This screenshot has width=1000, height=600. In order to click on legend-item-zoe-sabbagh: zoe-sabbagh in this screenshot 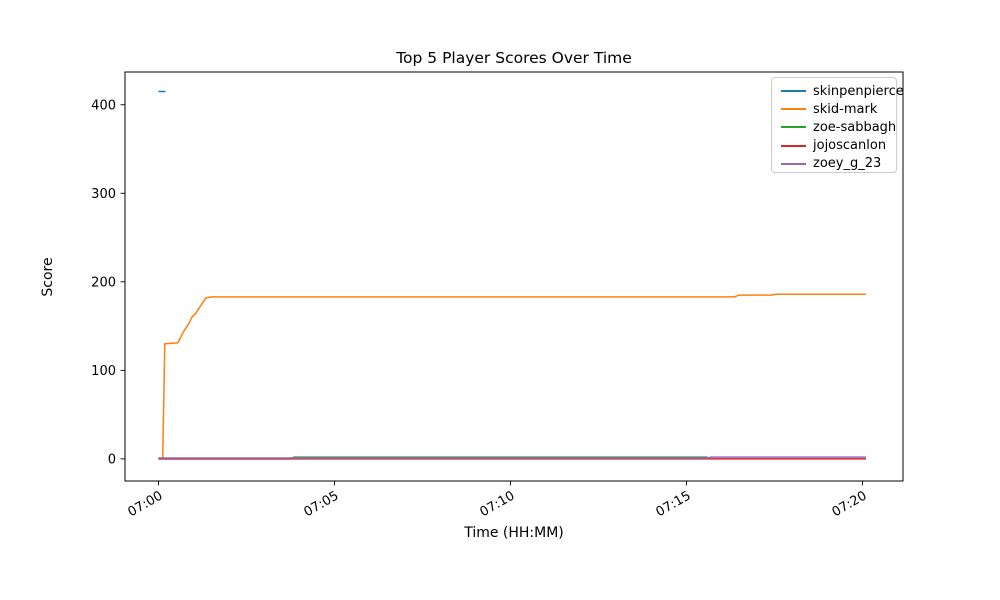, I will do `click(834, 127)`.